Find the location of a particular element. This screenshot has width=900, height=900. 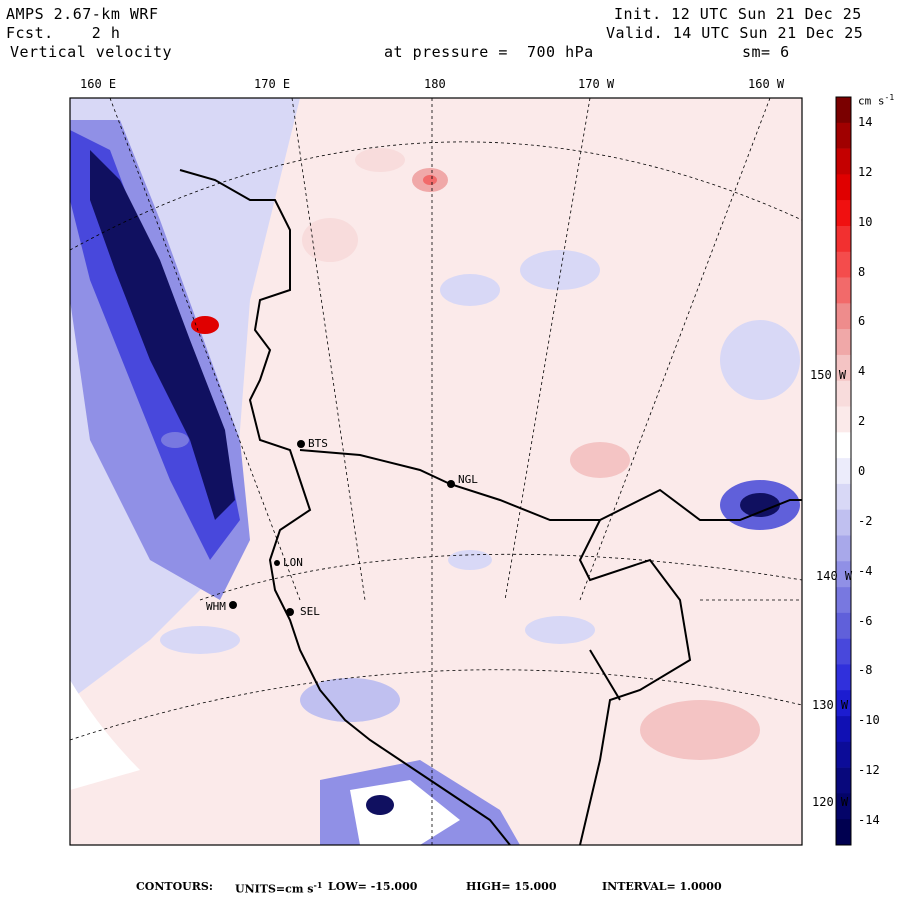

pressure-value: 700 hPa is located at coordinates (560, 52).